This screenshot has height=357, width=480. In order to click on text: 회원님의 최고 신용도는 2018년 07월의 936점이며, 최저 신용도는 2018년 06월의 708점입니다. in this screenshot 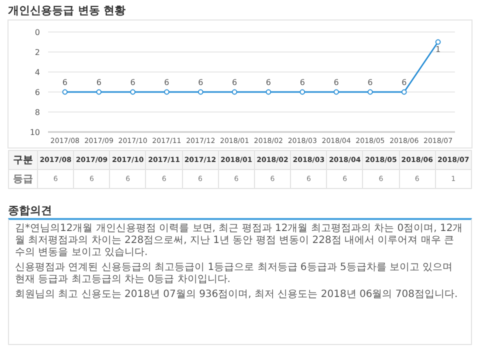, I will do `click(237, 295)`.